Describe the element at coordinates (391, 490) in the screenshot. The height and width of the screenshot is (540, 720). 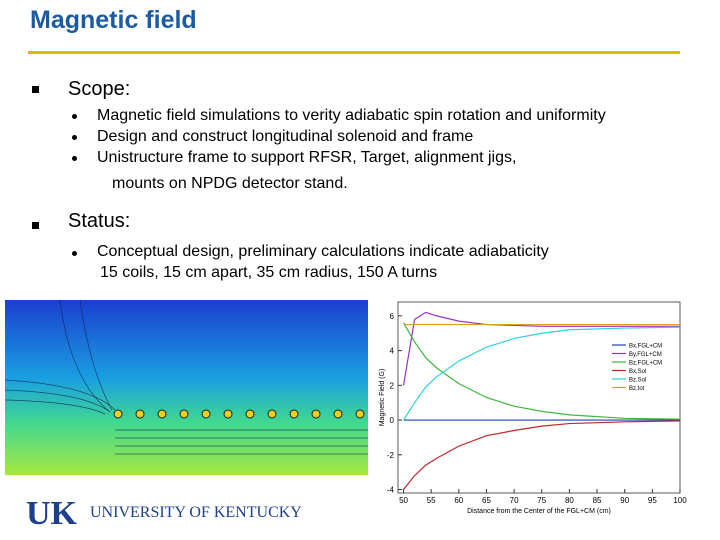
I see `y-tick-label: -4` at that location.